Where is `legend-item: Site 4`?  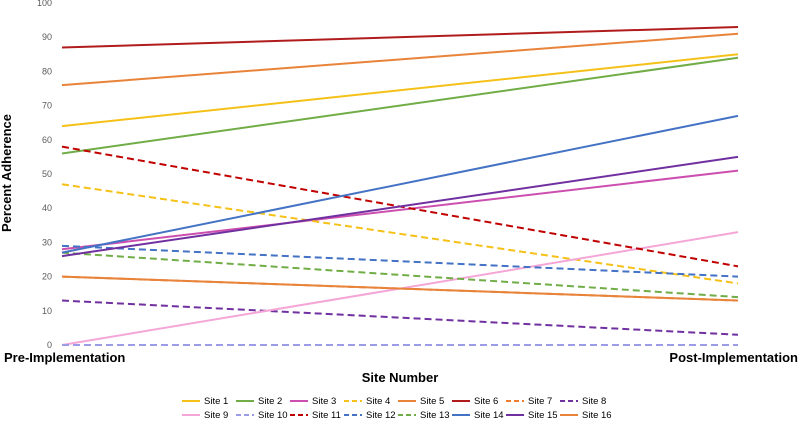 legend-item: Site 4 is located at coordinates (367, 401).